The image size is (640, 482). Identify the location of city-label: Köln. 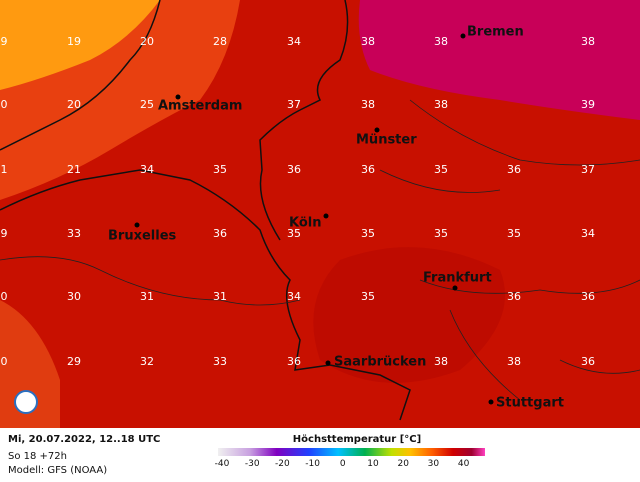
(305, 223).